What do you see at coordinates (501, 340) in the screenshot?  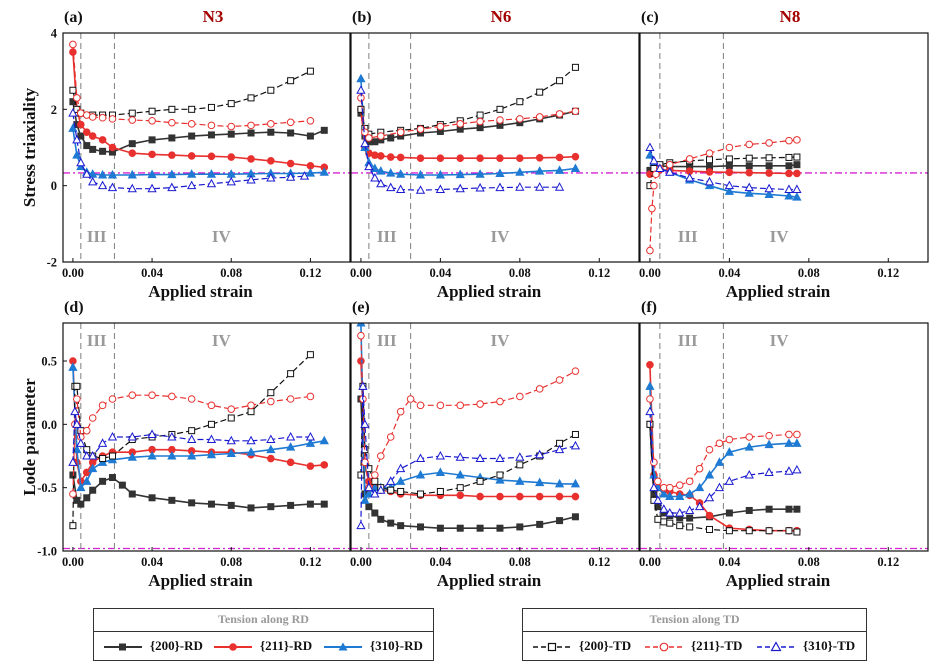 I see `stage-label-e-1: IV` at bounding box center [501, 340].